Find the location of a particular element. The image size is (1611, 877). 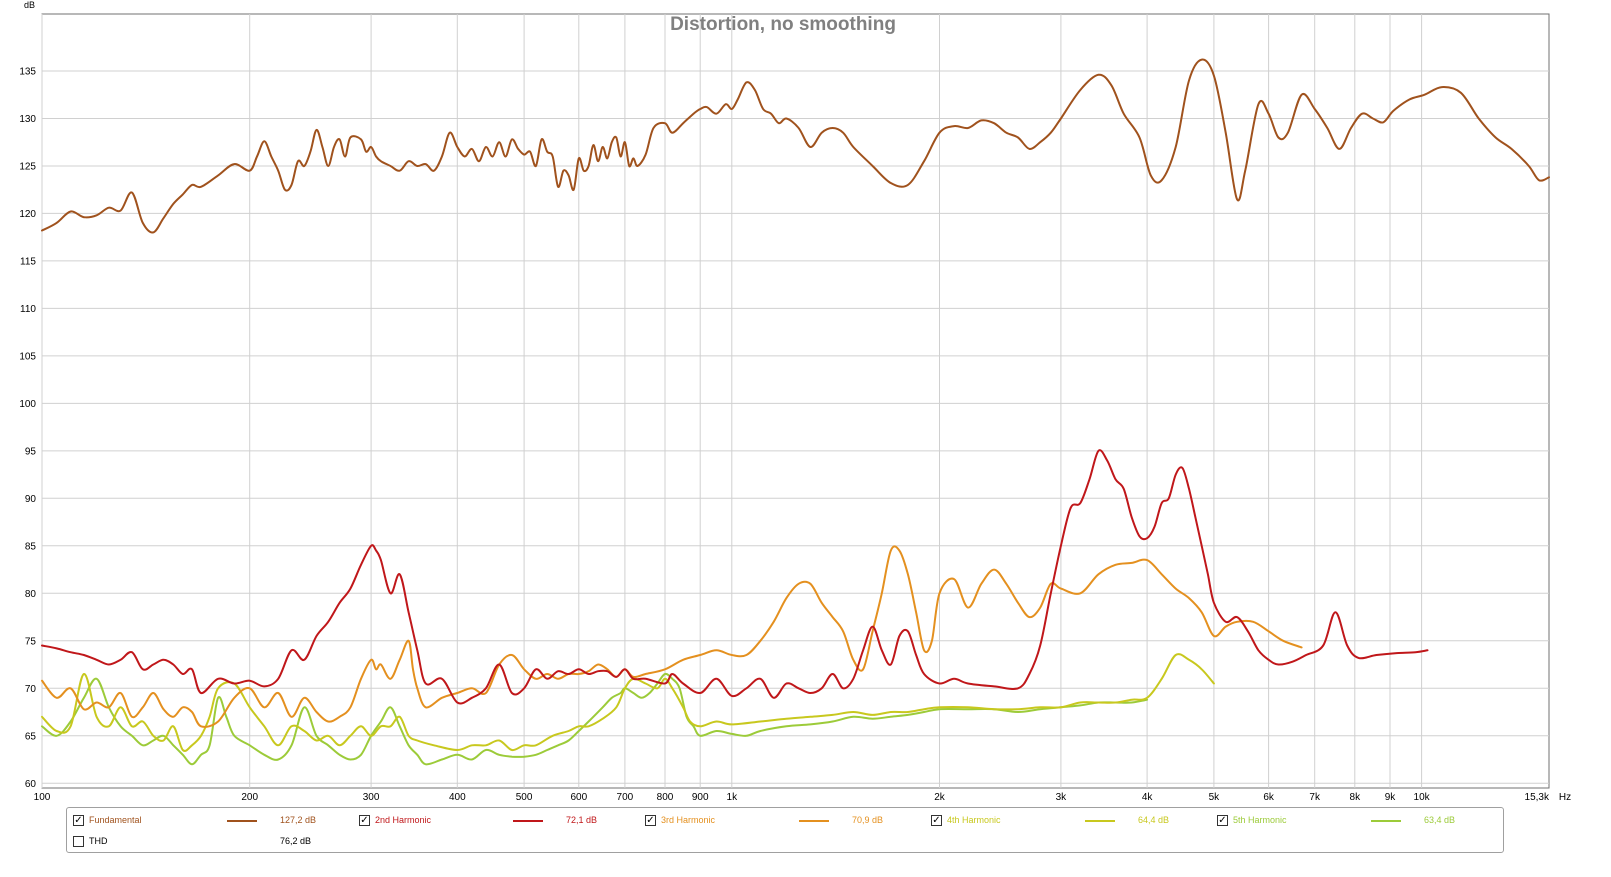

y-tick-label: 125 is located at coordinates (27, 167).